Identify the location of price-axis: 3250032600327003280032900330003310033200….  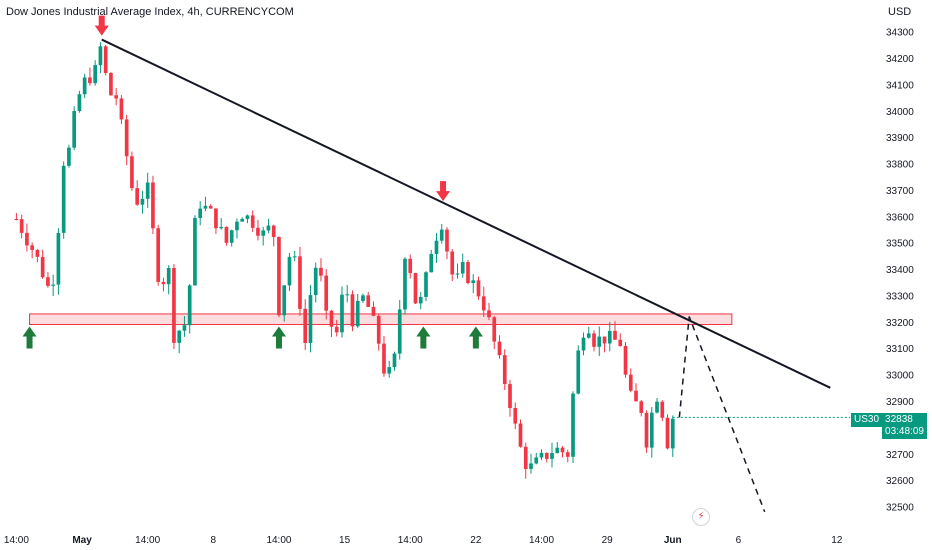
(900, 271).